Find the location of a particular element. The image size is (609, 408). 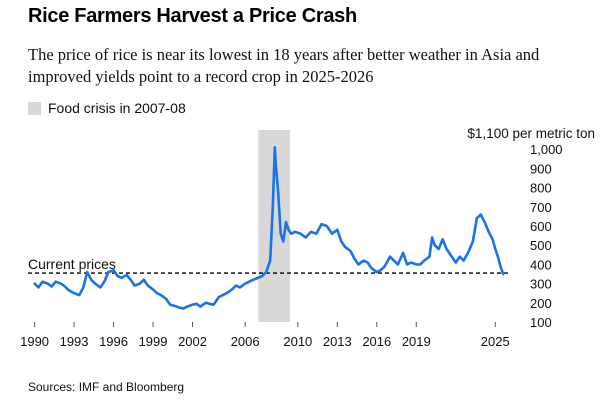

y-tick-label: 200 is located at coordinates (541, 303).